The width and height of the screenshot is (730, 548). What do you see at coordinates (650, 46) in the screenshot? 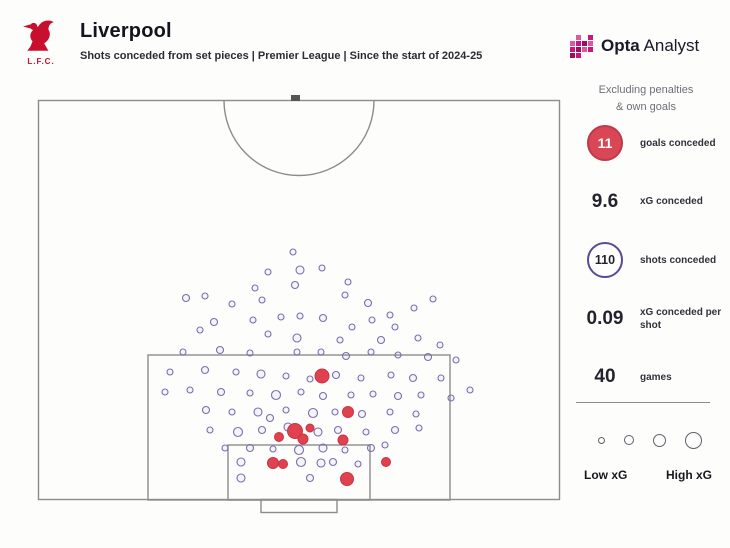
I see `opta-logo-text: Opta Analyst` at bounding box center [650, 46].